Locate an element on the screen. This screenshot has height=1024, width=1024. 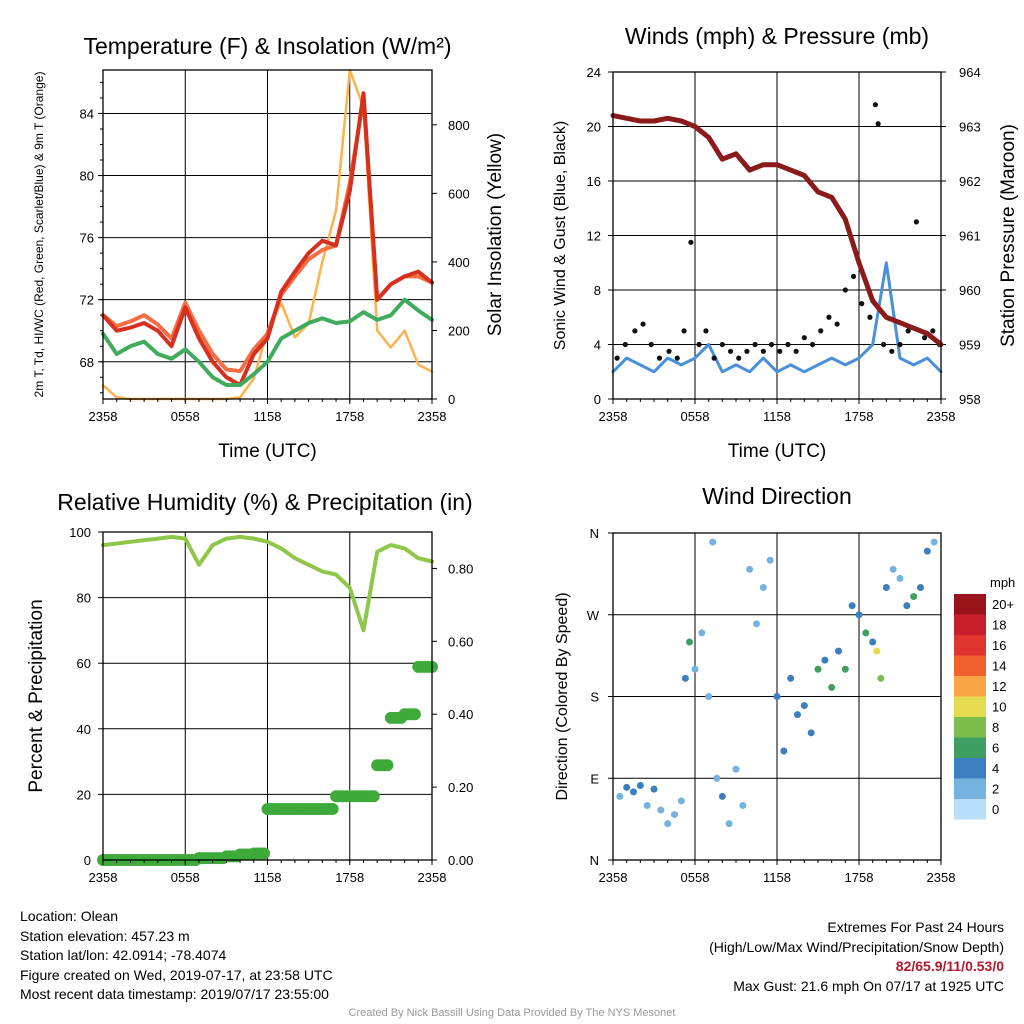
y-left-tick-label: W is located at coordinates (593, 615).